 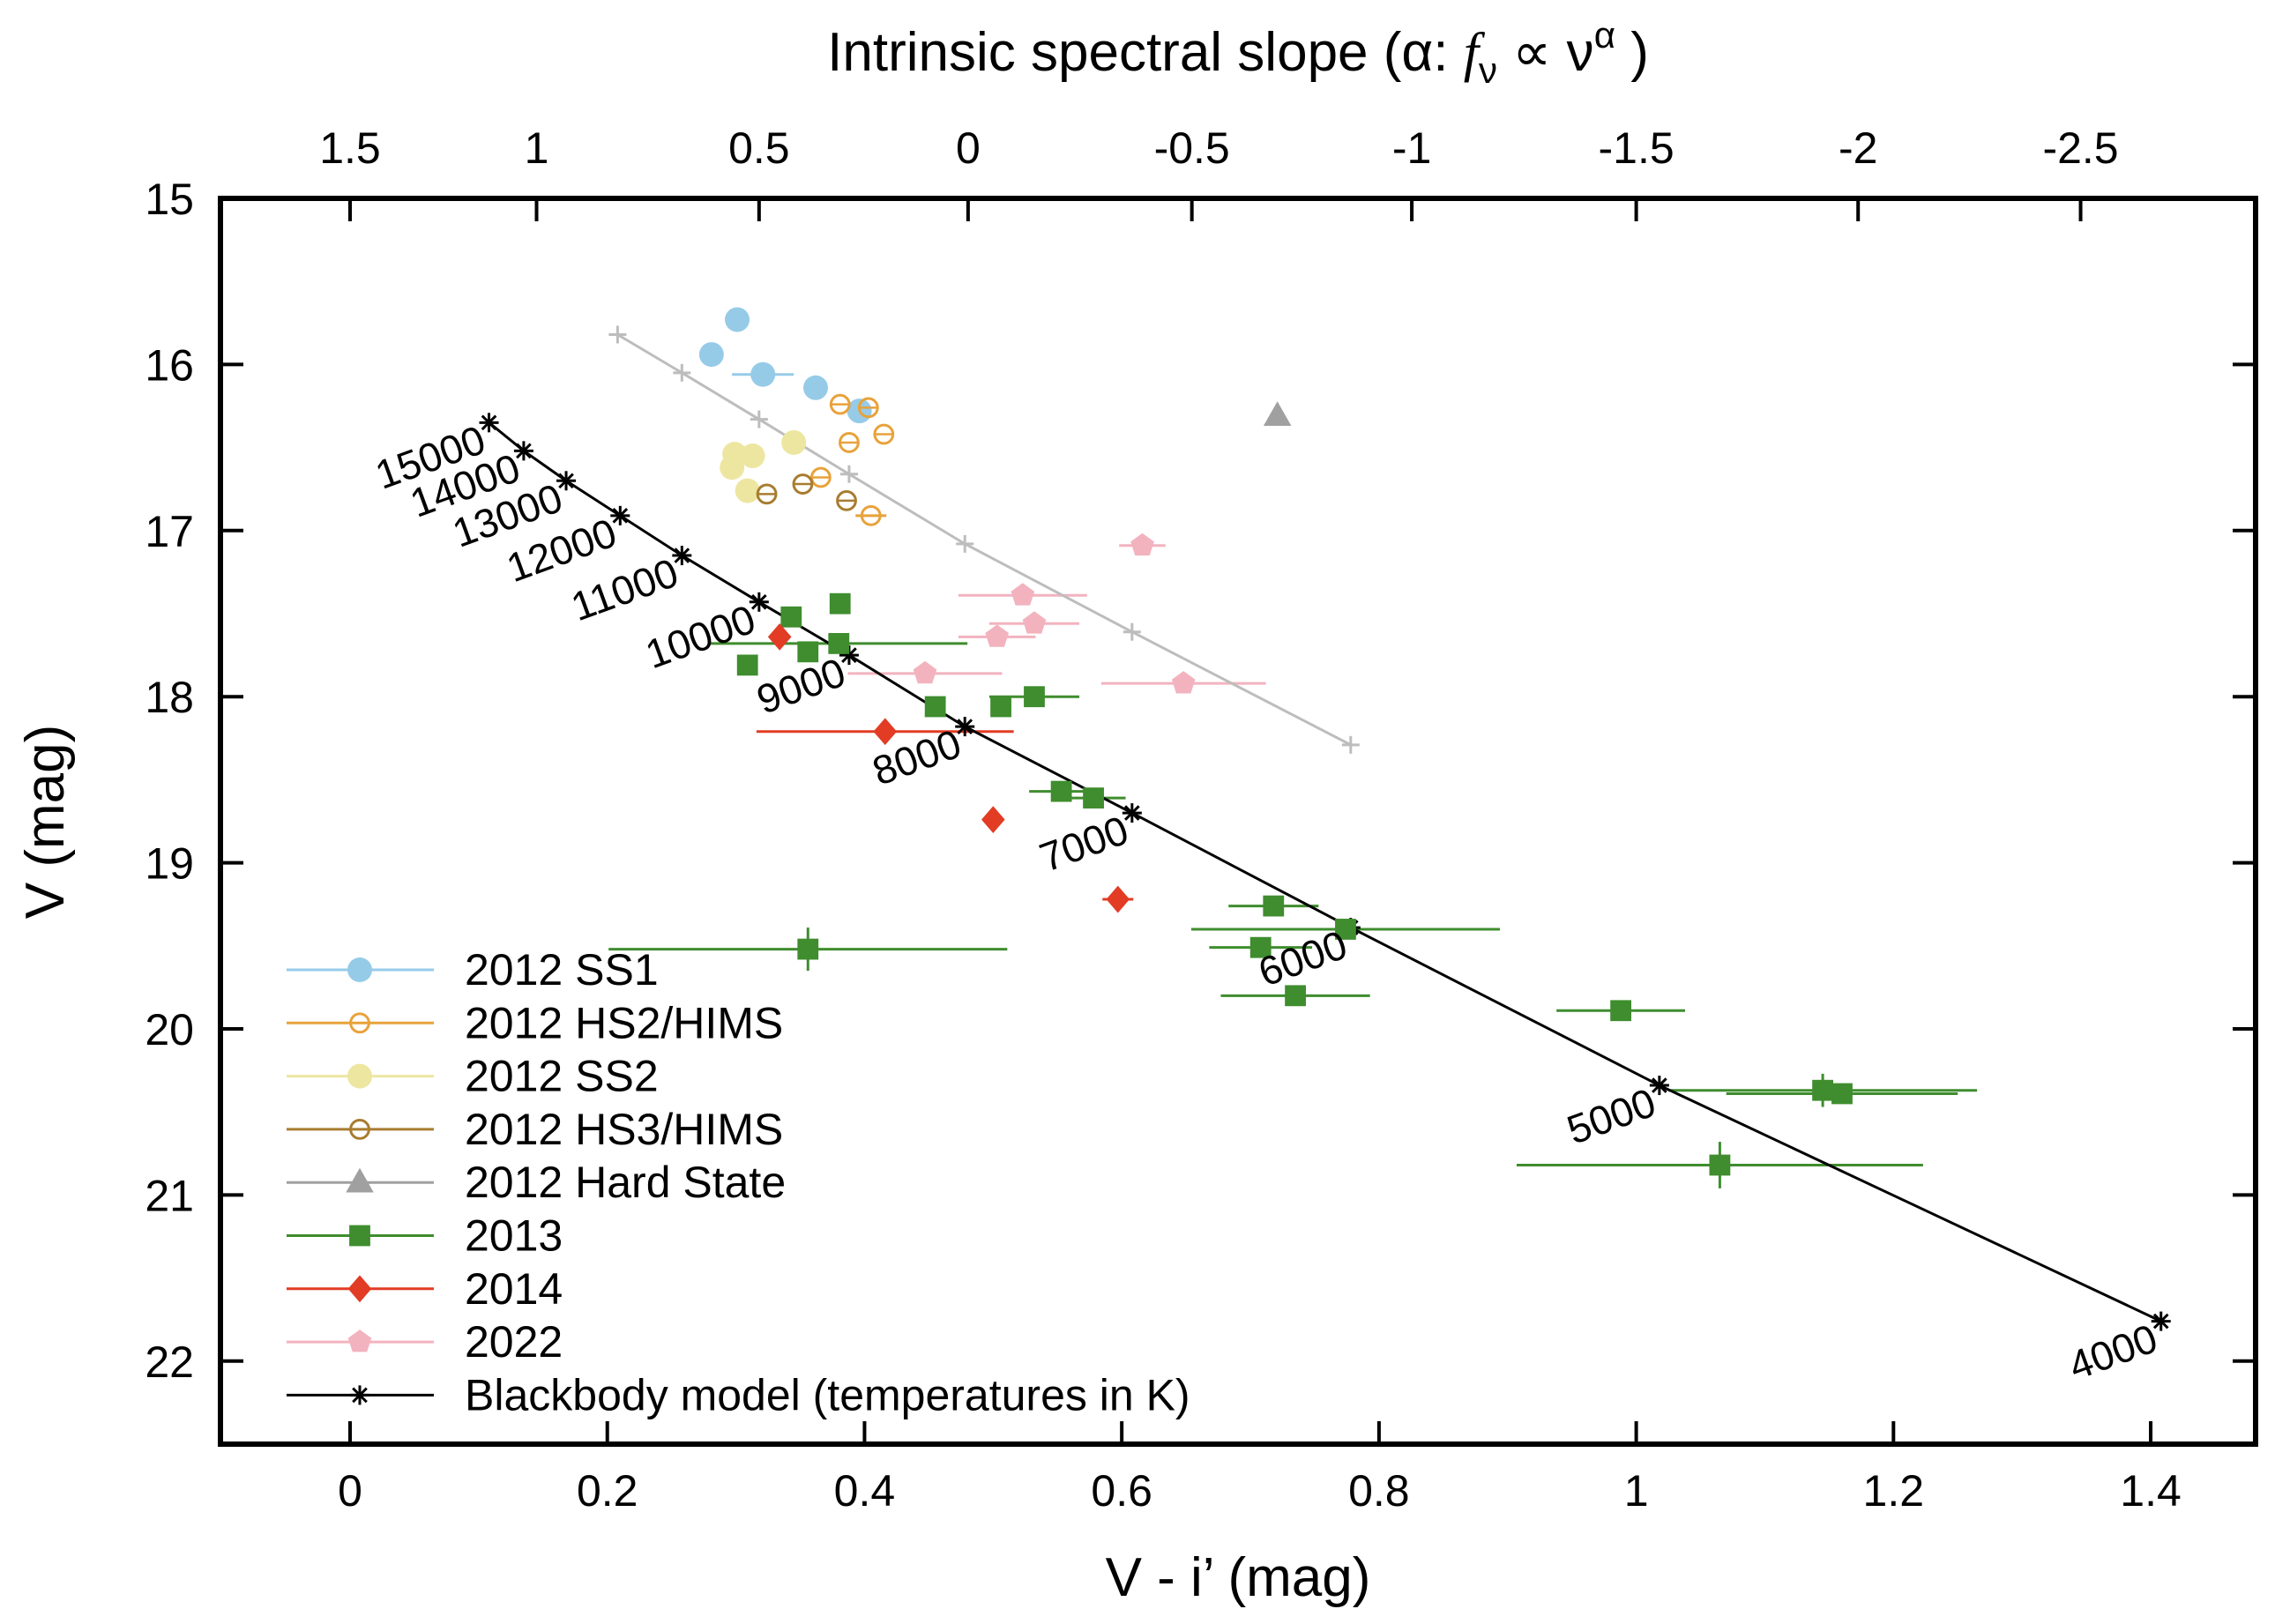 What do you see at coordinates (625, 1182) in the screenshot?
I see `legend-label: 2012 Hard State` at bounding box center [625, 1182].